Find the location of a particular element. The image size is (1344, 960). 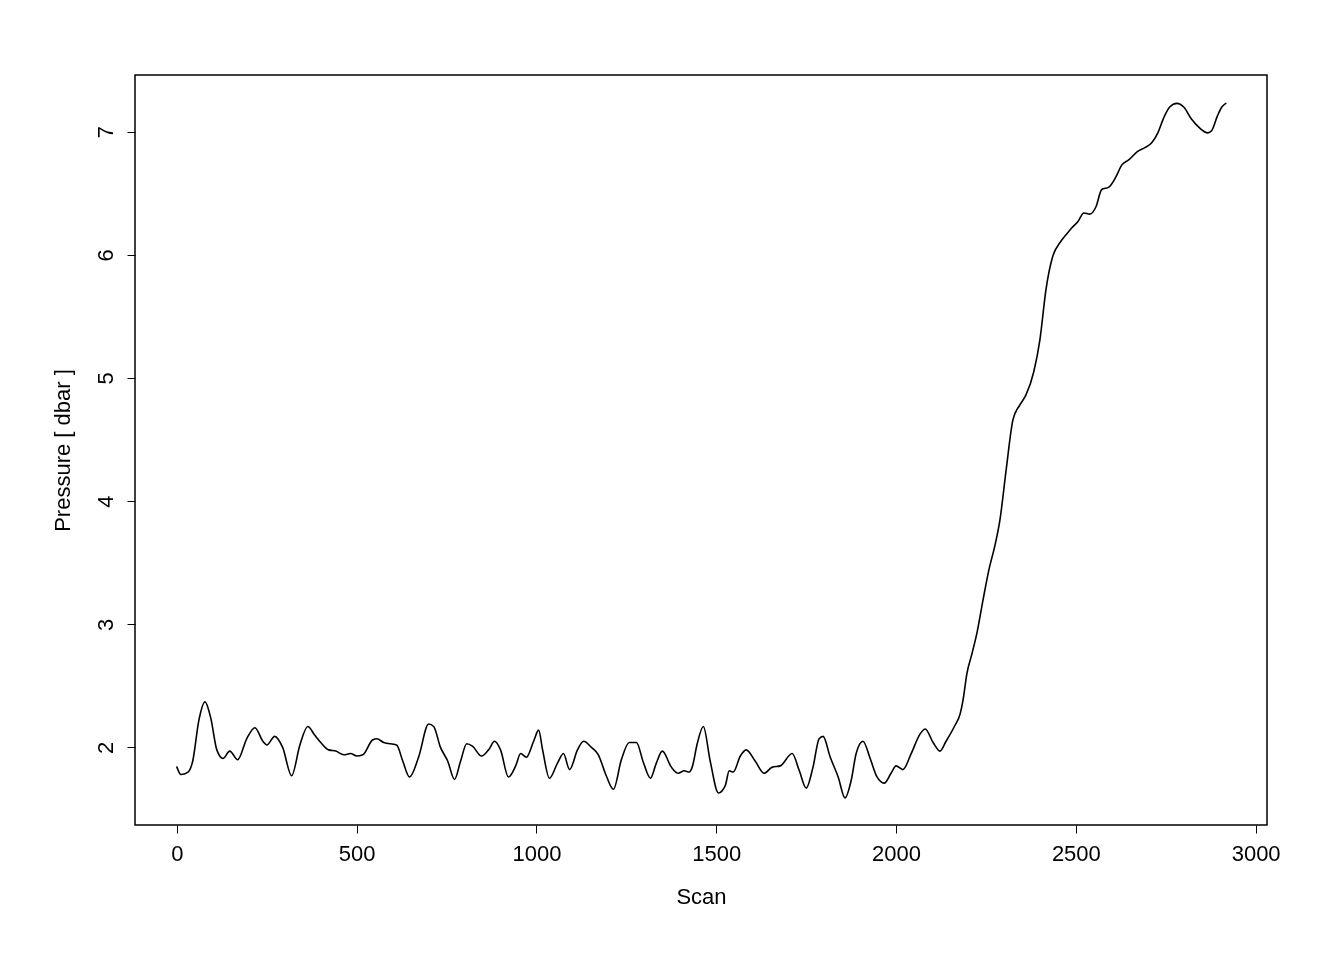

y-axis-title: Pressure [ dbar ] is located at coordinates (62, 450).